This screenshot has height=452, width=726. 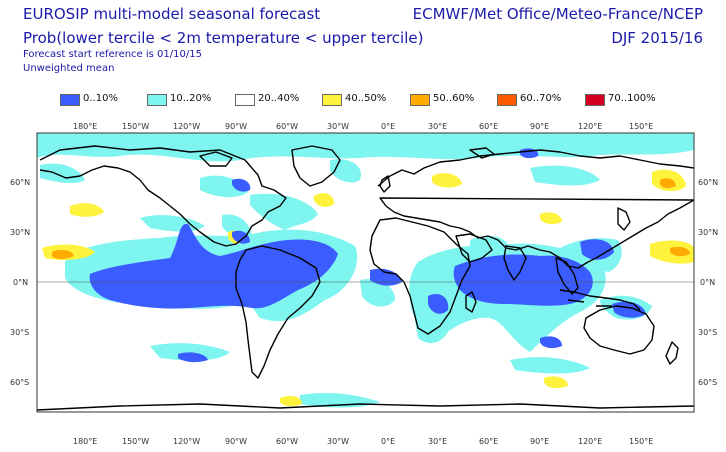 I want to click on blue-red-sea, so click(x=476, y=267).